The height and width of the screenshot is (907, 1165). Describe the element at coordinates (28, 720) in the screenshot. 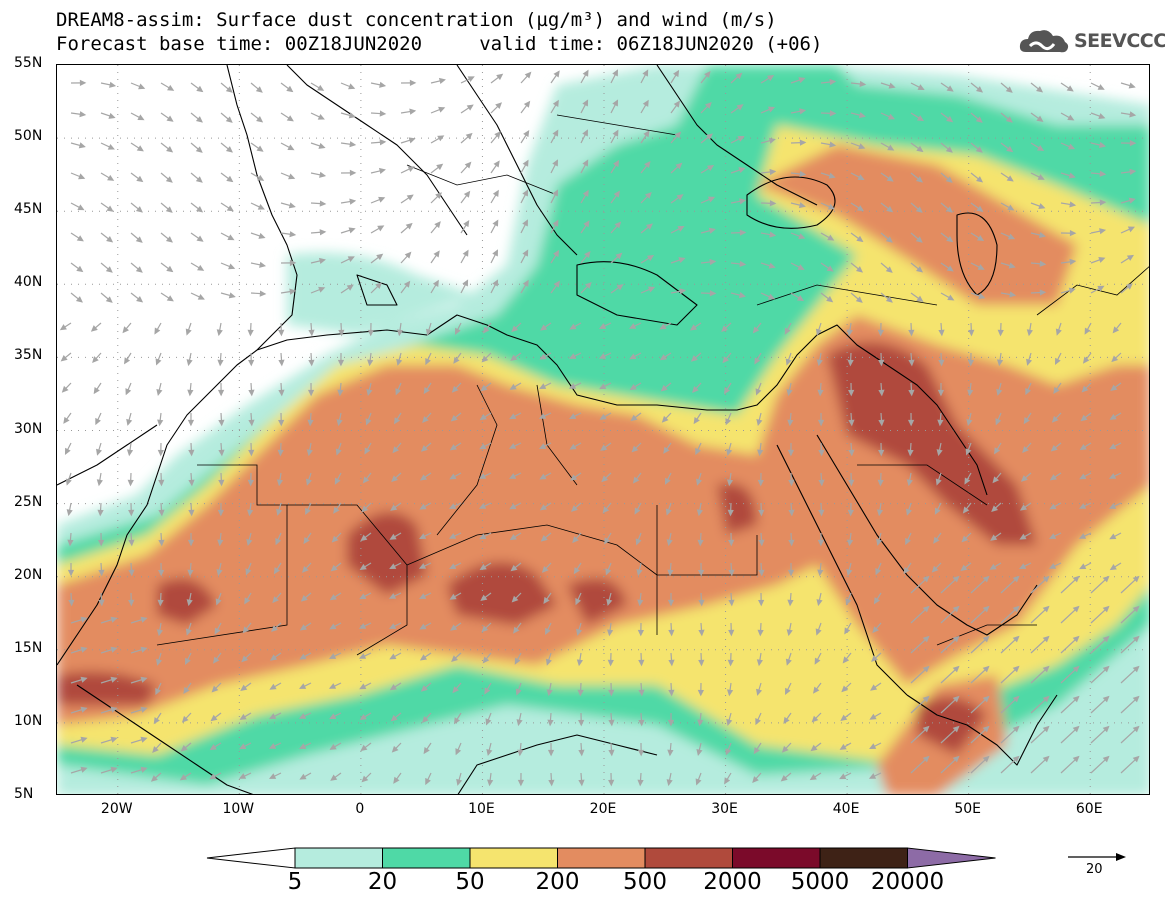

I see `latitude-label: 10N` at that location.